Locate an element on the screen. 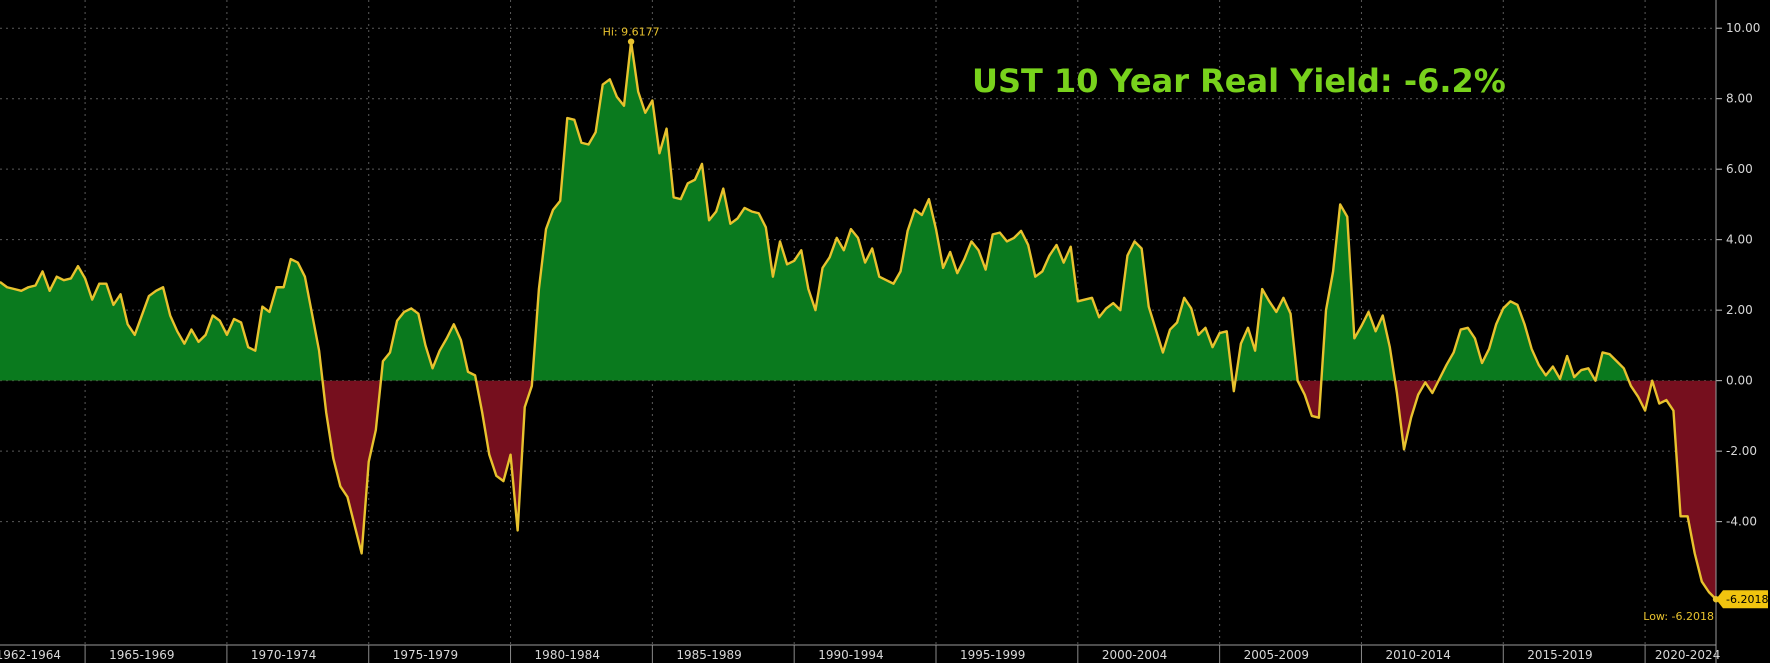 This screenshot has width=1770, height=663. x-tick-label: 1975-1979 is located at coordinates (425, 655).